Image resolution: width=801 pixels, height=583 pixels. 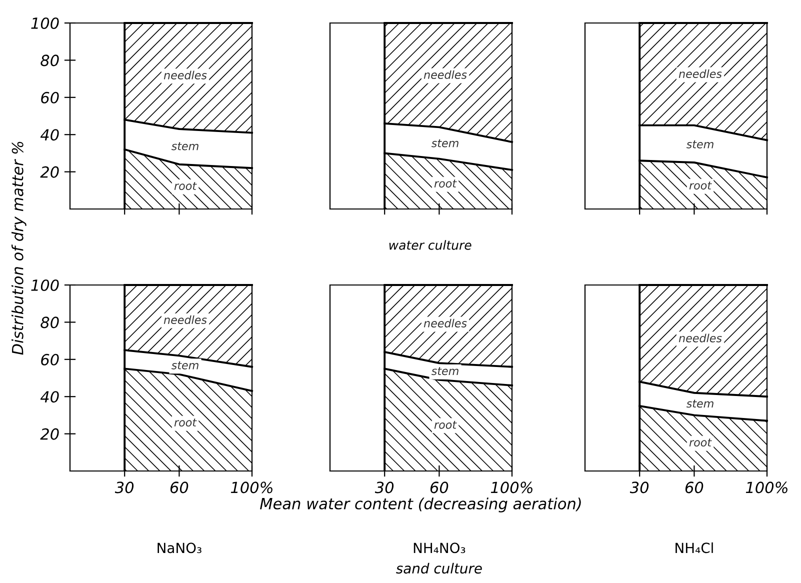 I want to click on text: water culture, so click(x=430, y=245).